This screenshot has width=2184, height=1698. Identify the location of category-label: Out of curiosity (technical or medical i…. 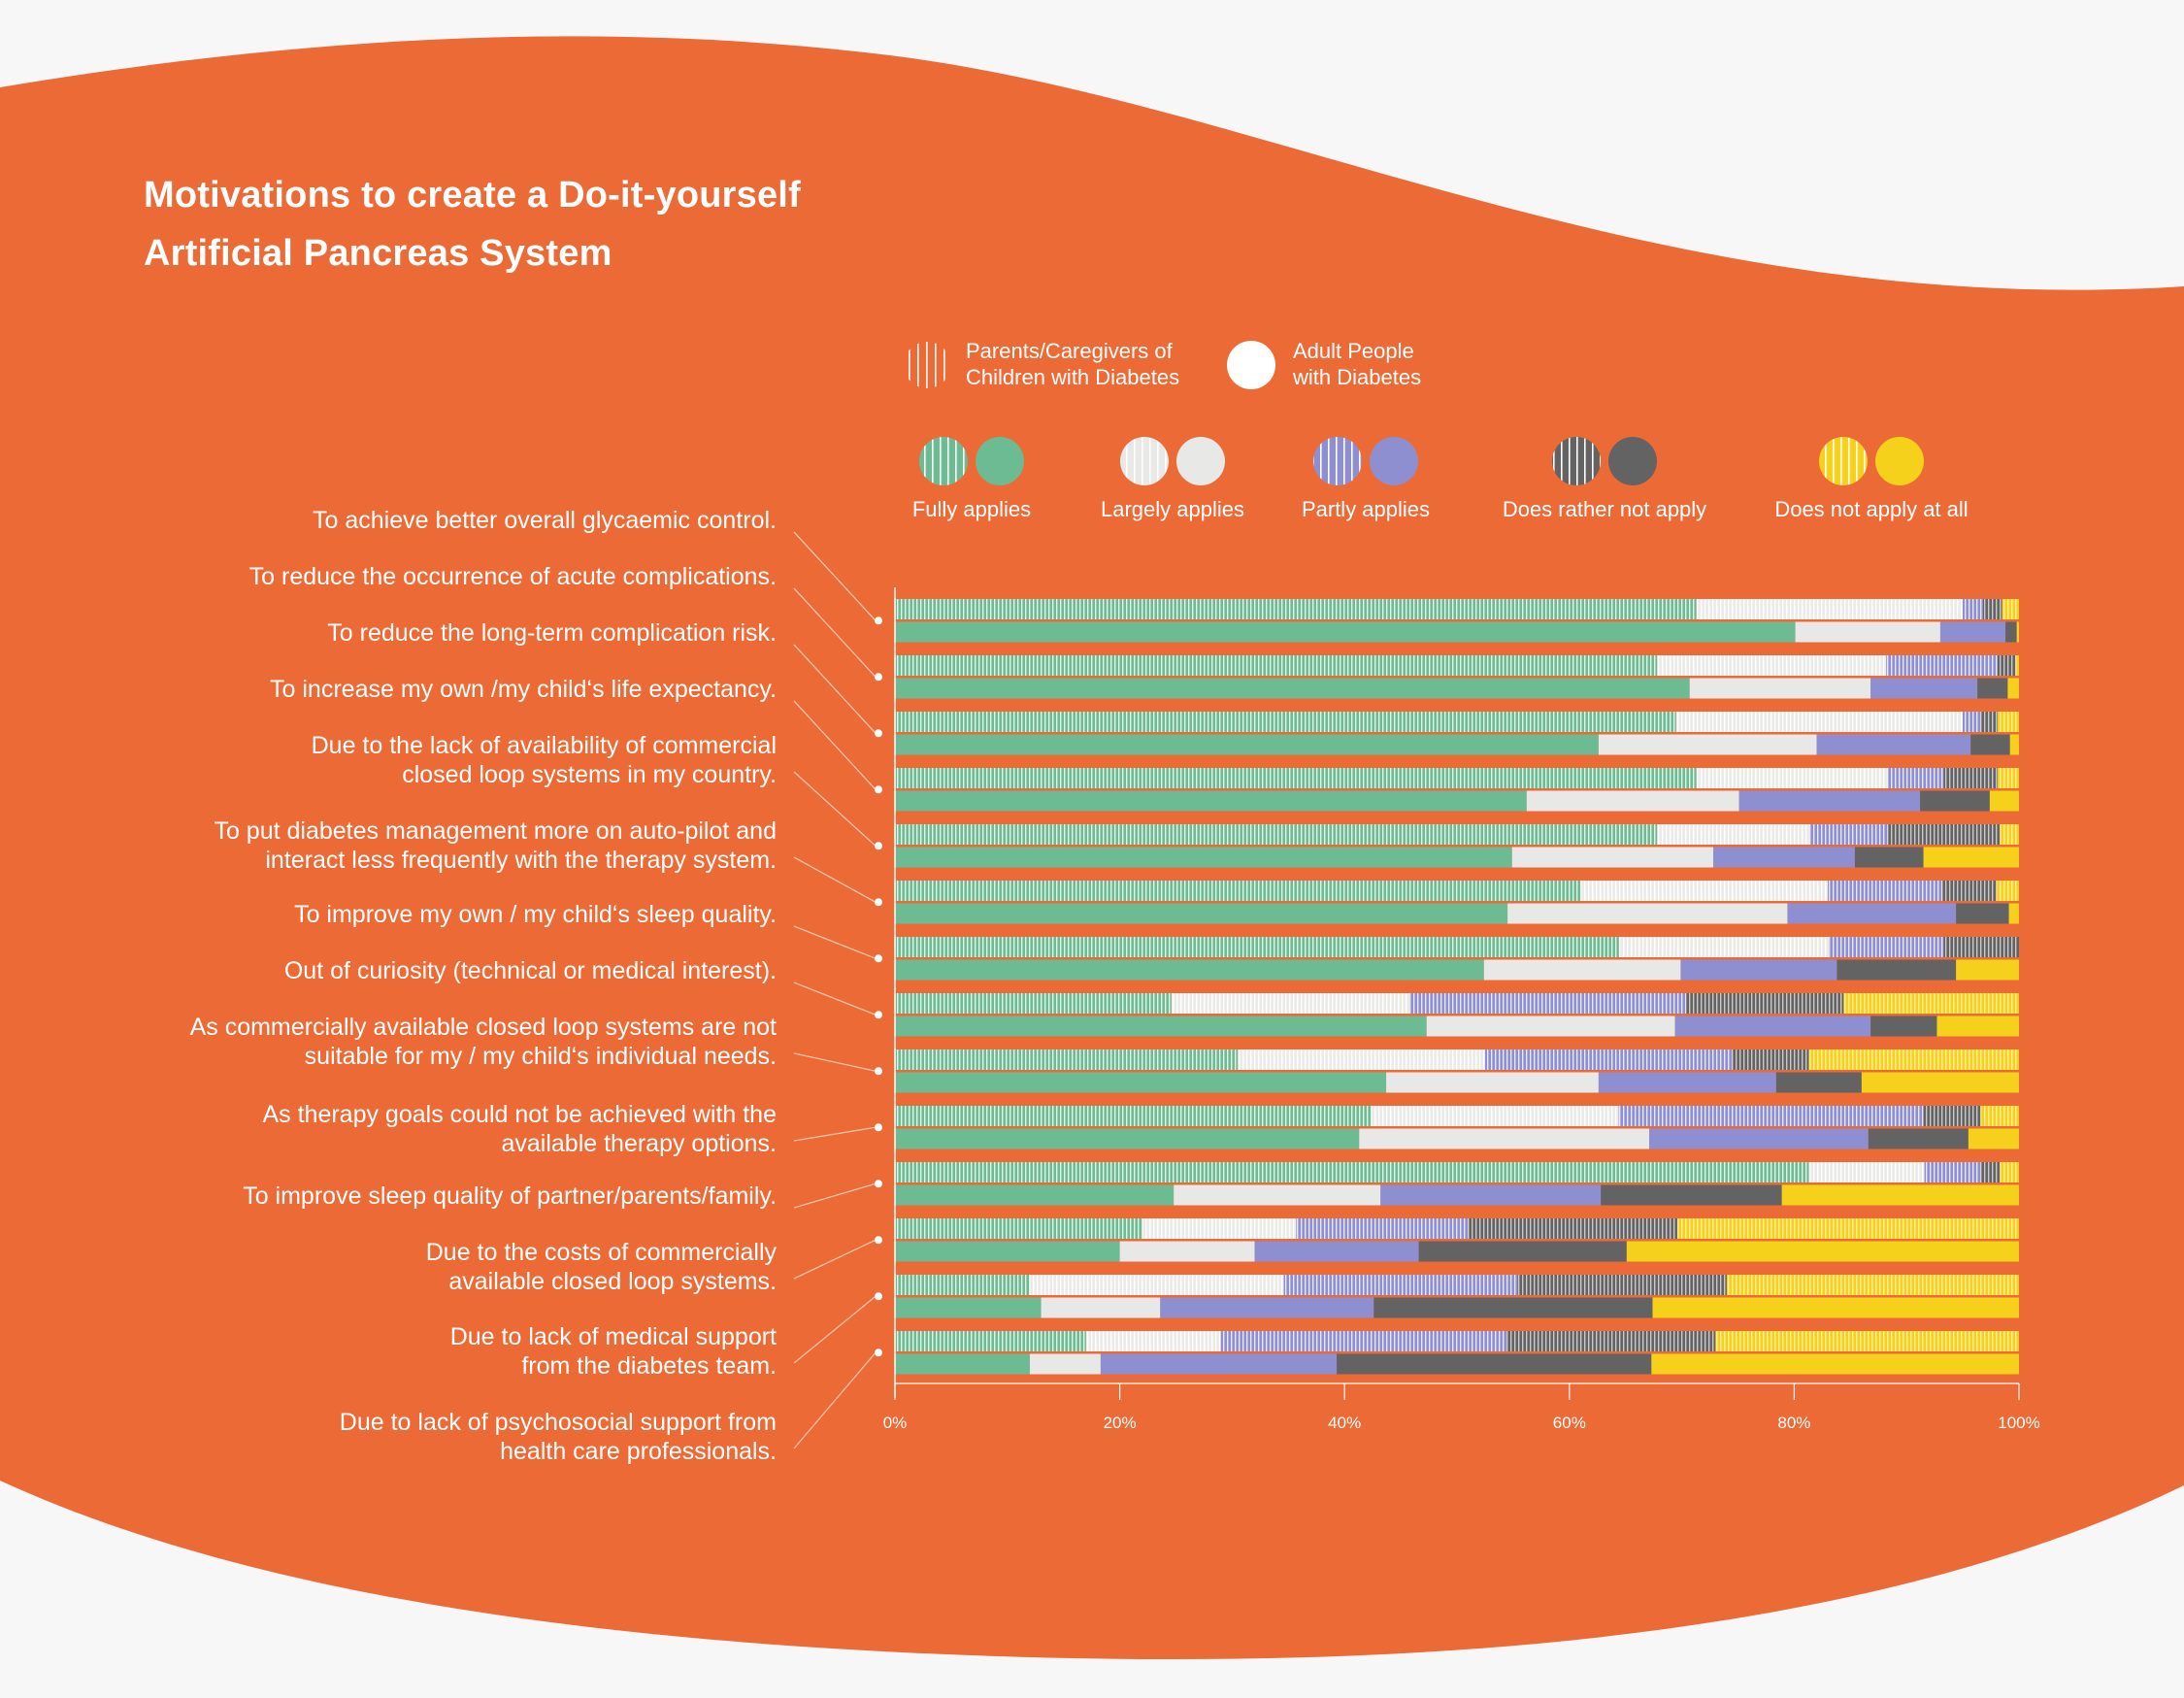
(530, 970).